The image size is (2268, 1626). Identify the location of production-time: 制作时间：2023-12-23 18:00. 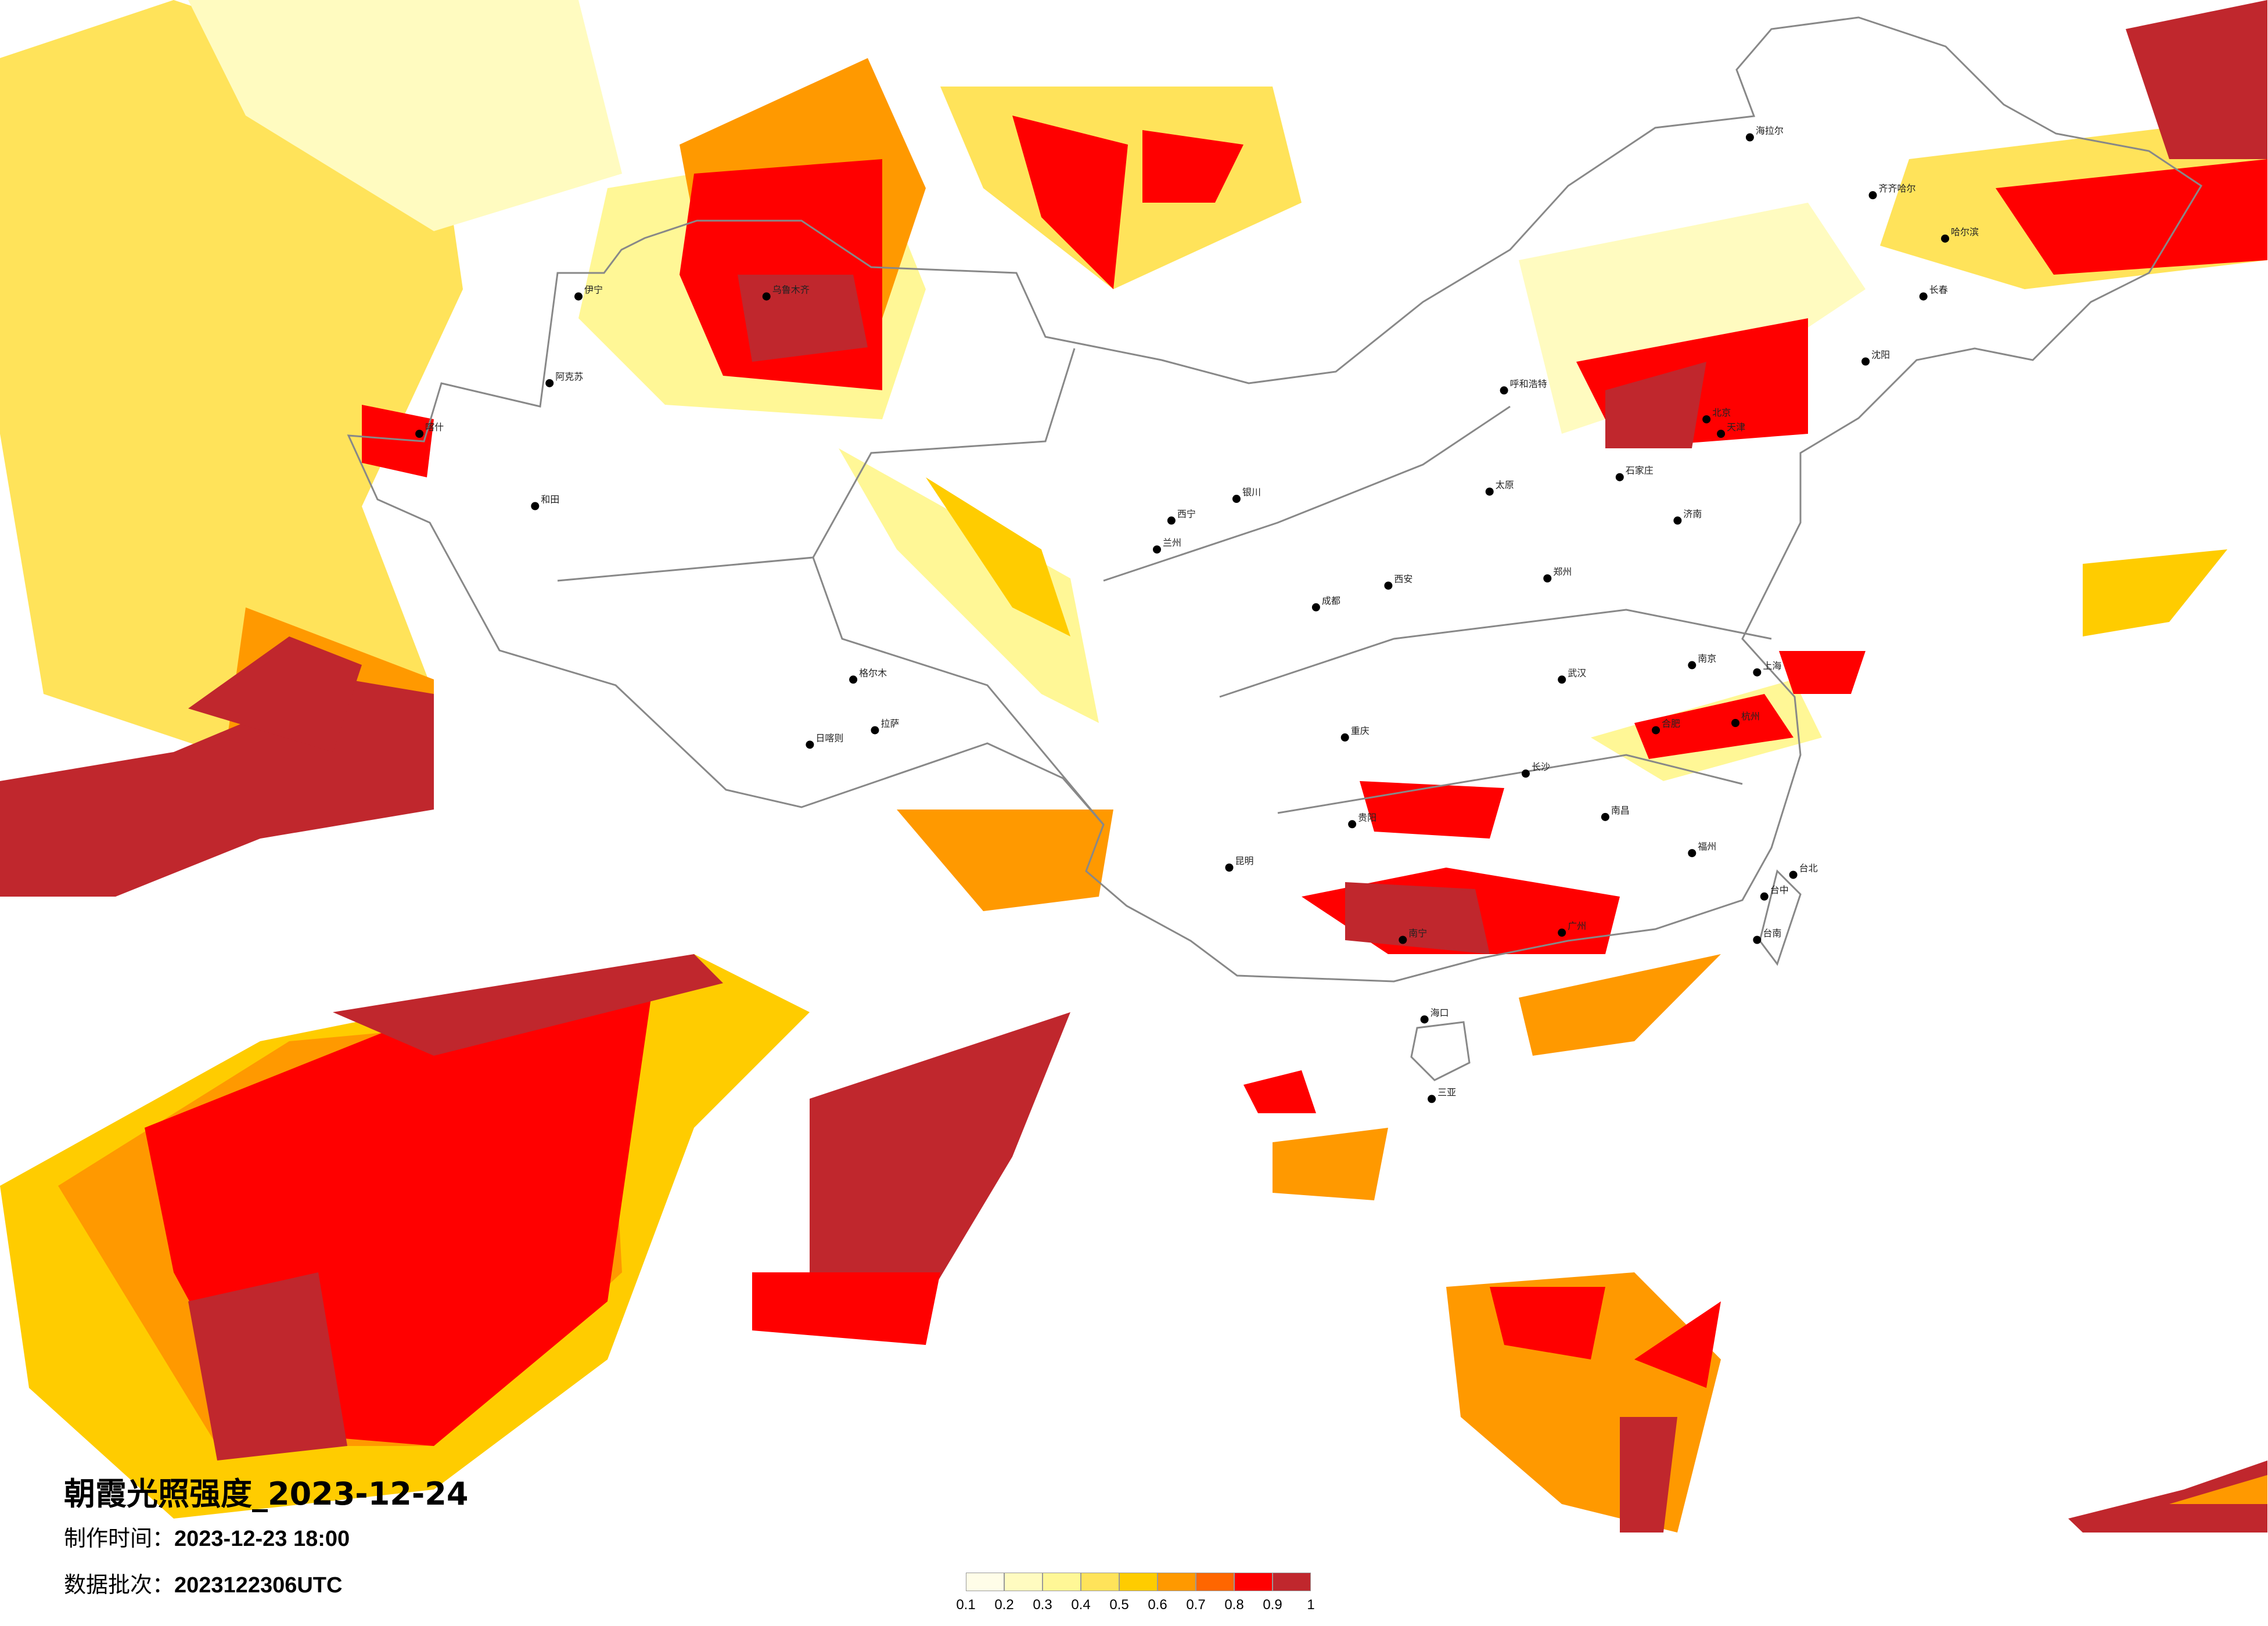
(207, 1536).